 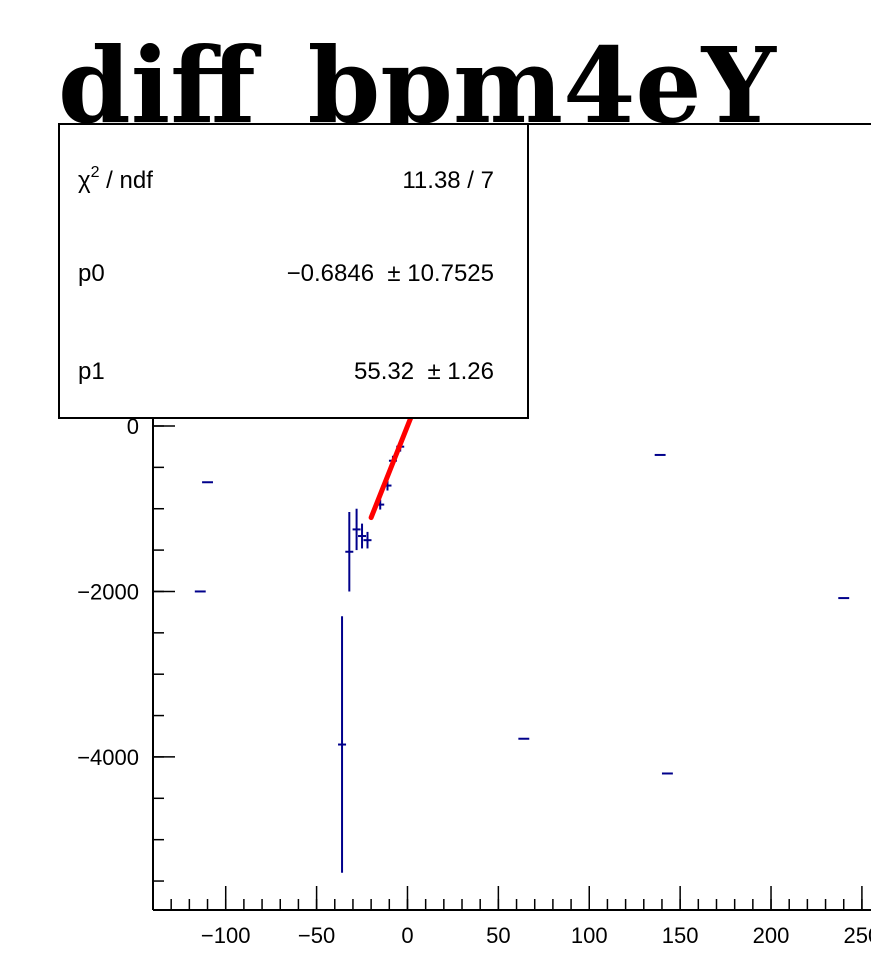 I want to click on stats-chi2-label: χ2 / ndf, so click(x=115, y=179).